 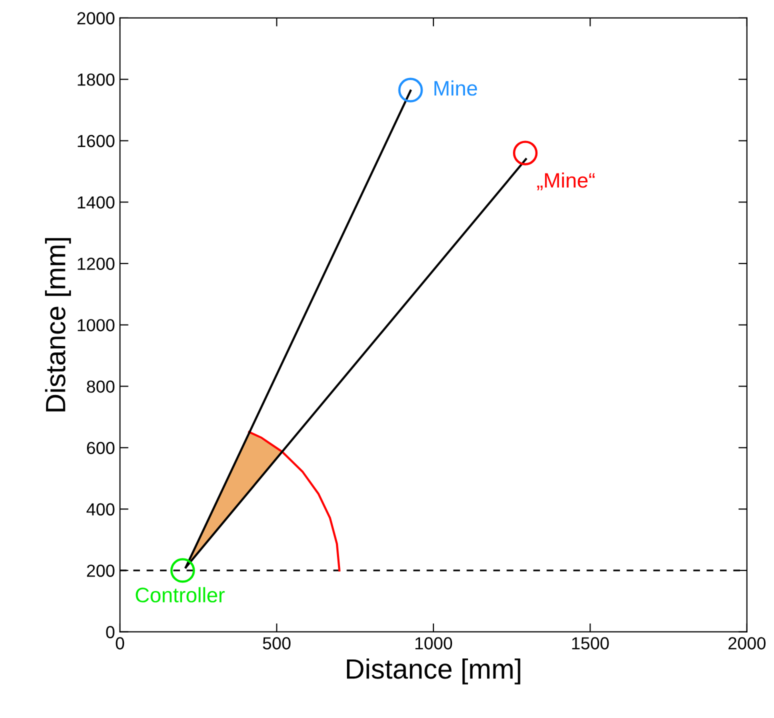 I want to click on y-tick-label: 200, so click(x=100, y=570).